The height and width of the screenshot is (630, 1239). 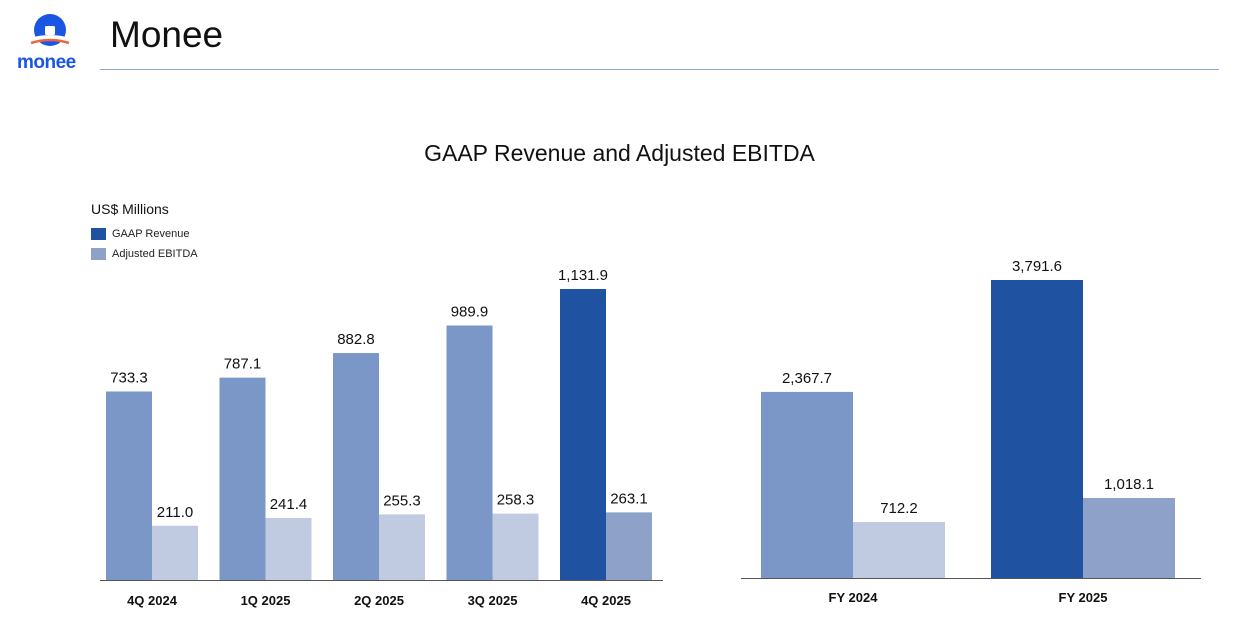 I want to click on revenue-data-label: 882.8, so click(x=356, y=339).